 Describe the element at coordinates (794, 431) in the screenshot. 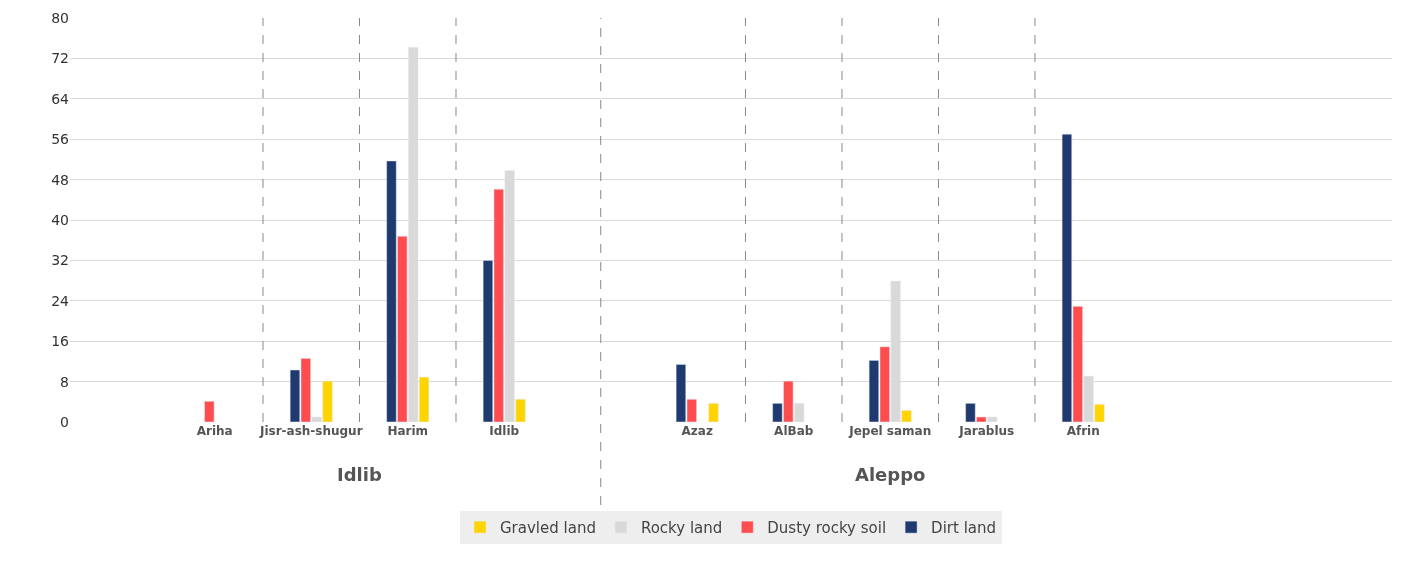

I see `x-tick-label: AlBab` at that location.